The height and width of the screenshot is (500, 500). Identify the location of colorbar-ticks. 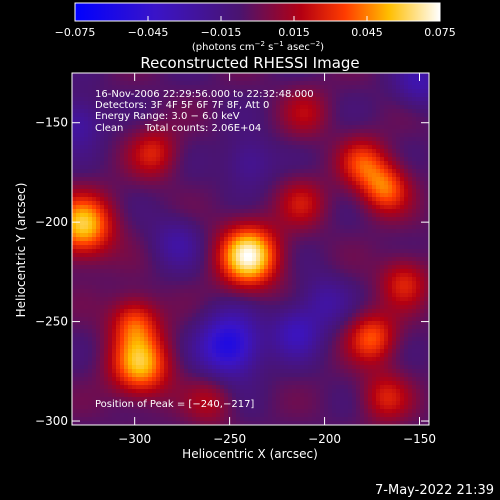
(257, 18).